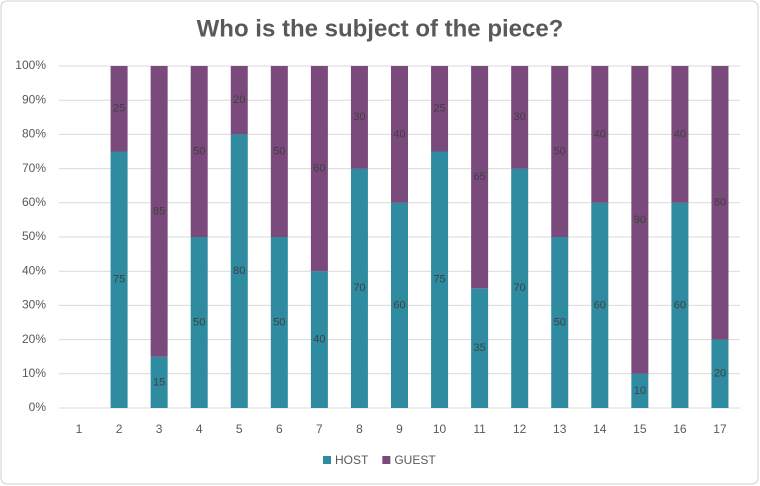 This screenshot has height=486, width=760. Describe the element at coordinates (159, 429) in the screenshot. I see `x-tick-label: 3` at that location.